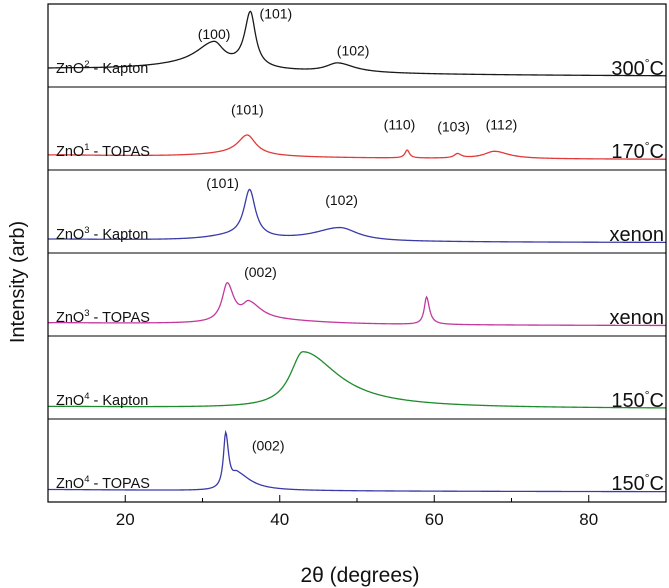 Image resolution: width=669 pixels, height=588 pixels. I want to click on x-tick-label: 20, so click(125, 519).